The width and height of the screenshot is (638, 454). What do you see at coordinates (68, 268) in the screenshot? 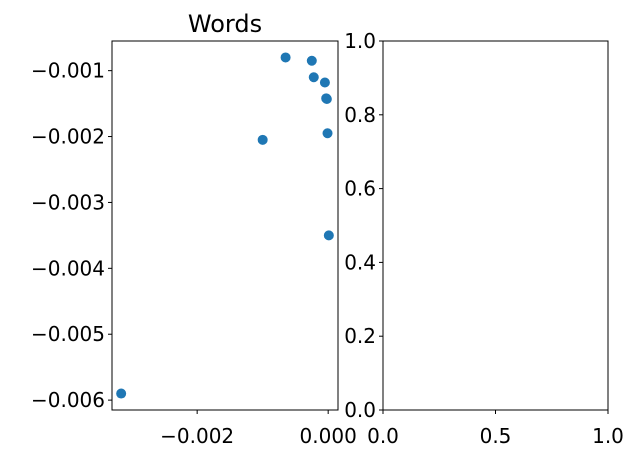
I see `y-tick-label: −0.004` at bounding box center [68, 268].